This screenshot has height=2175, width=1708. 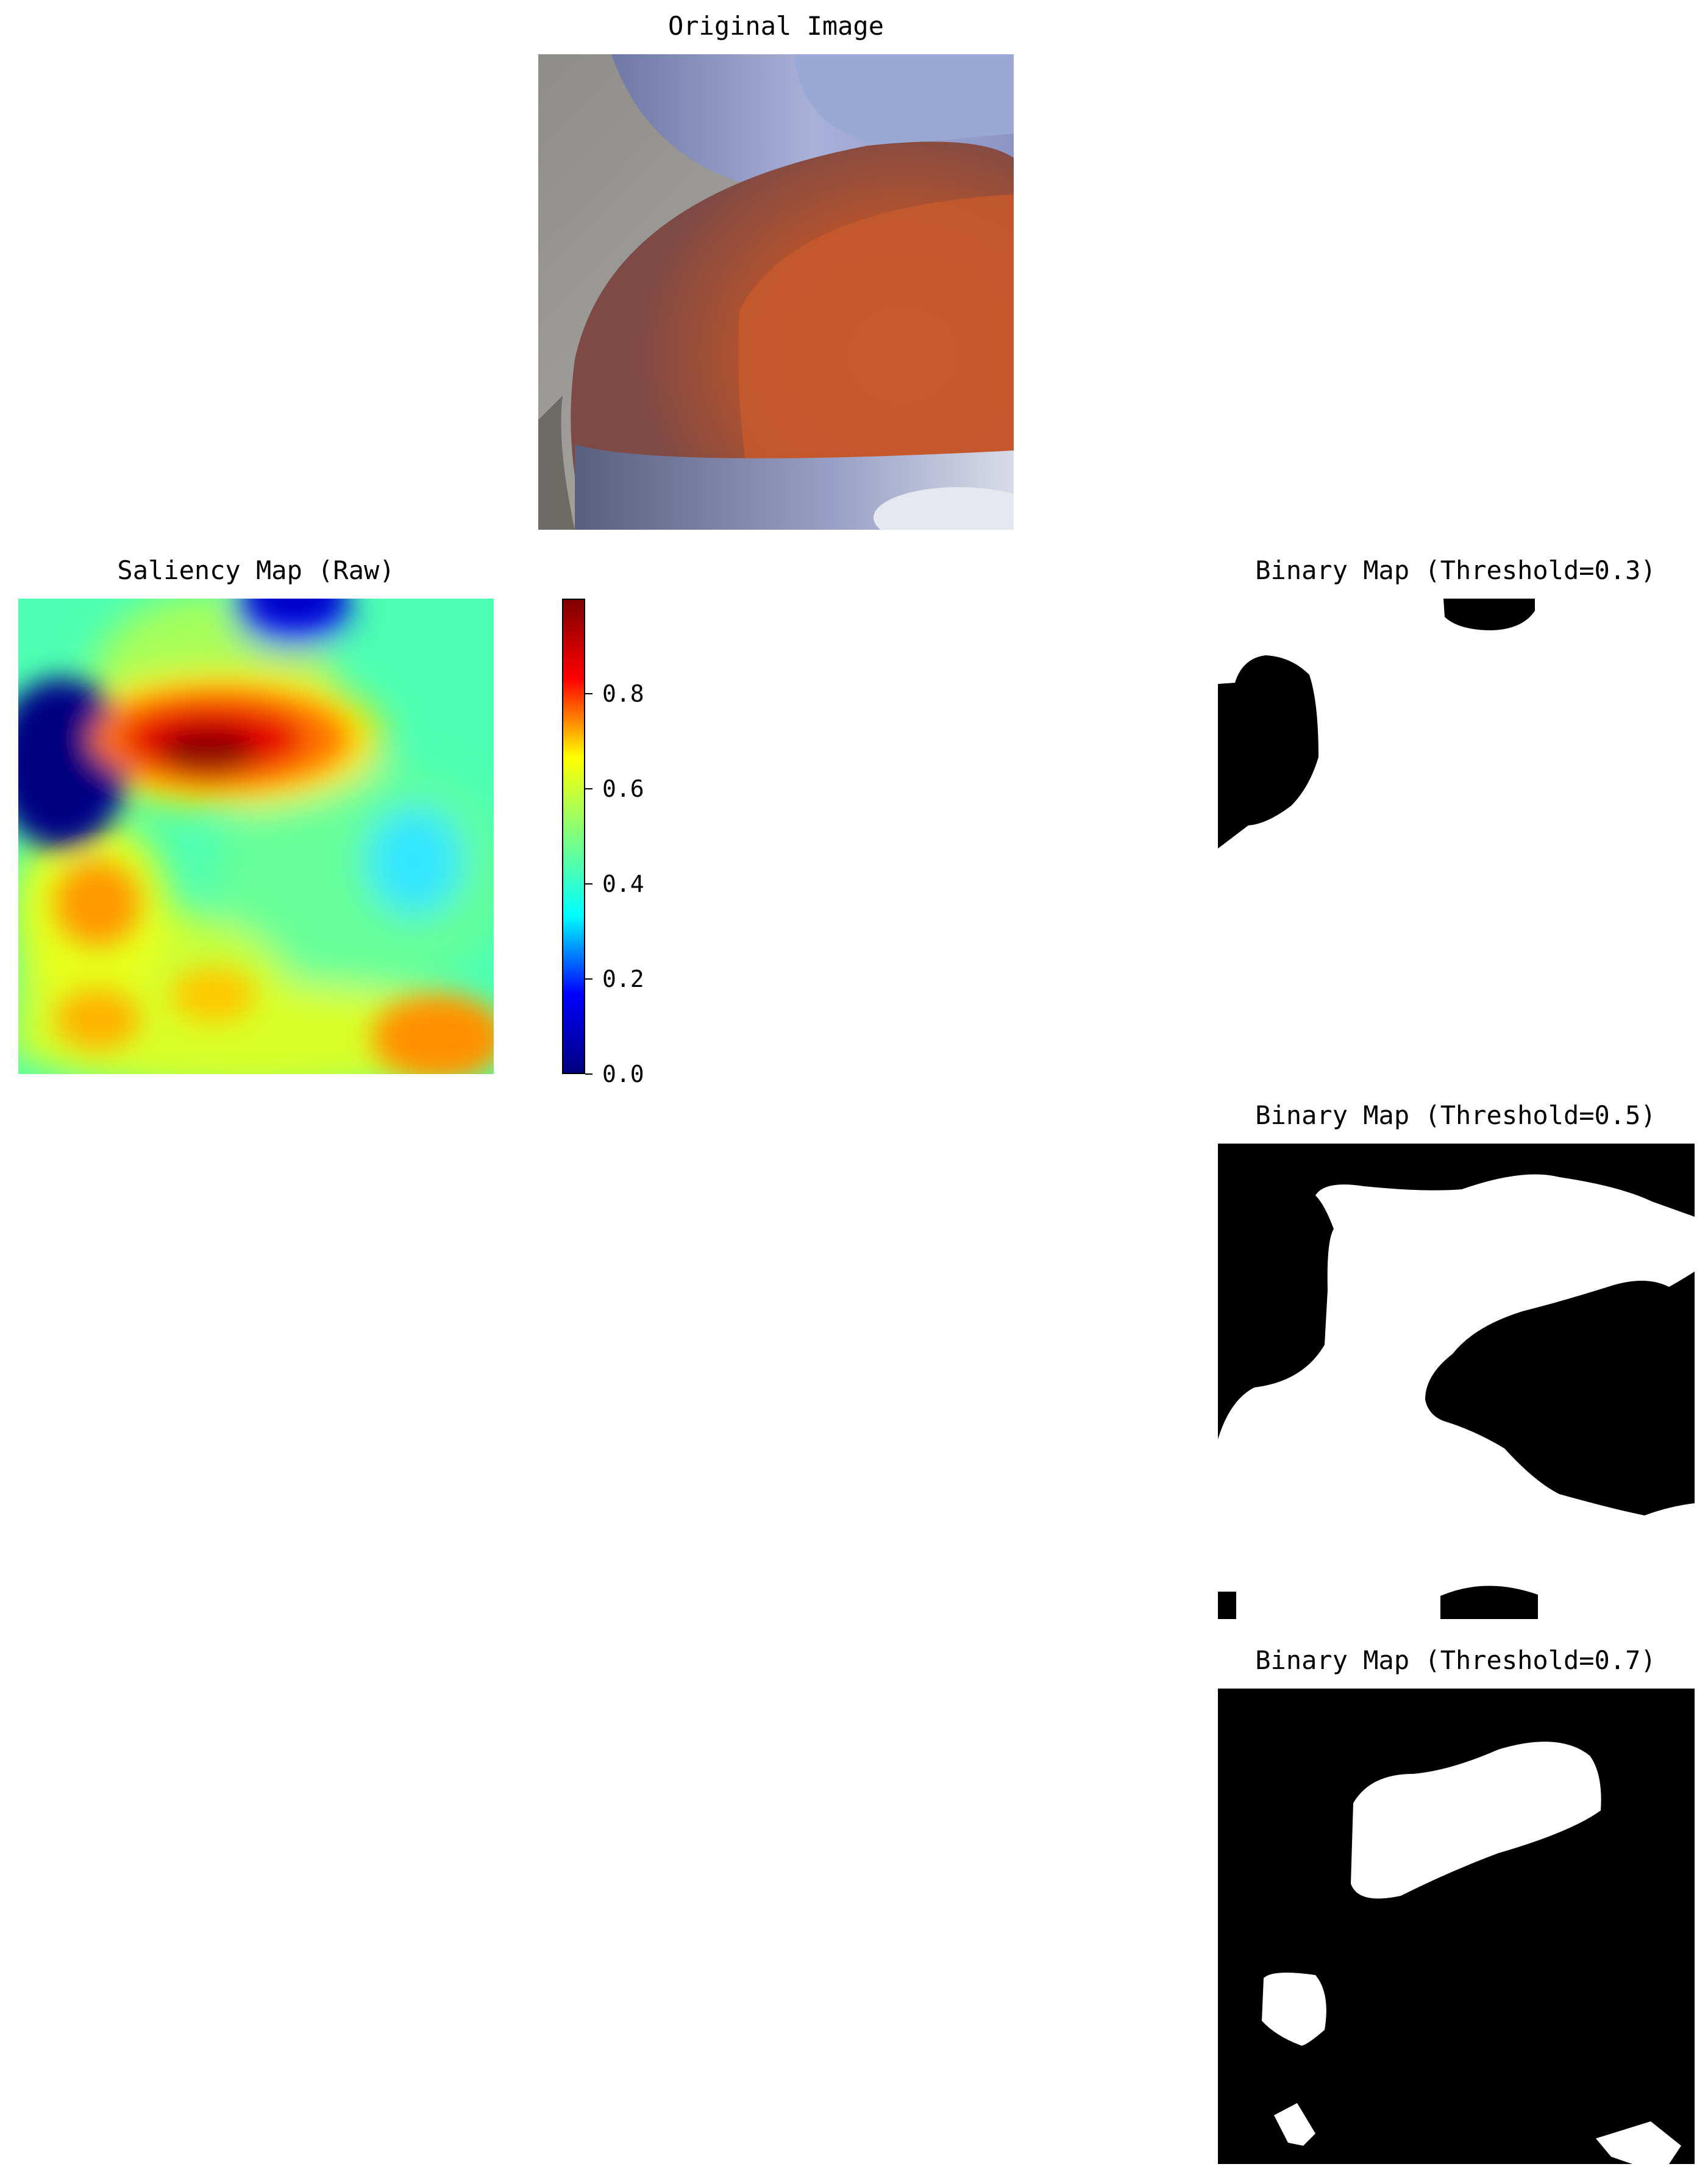 What do you see at coordinates (573, 837) in the screenshot?
I see `colorbar` at bounding box center [573, 837].